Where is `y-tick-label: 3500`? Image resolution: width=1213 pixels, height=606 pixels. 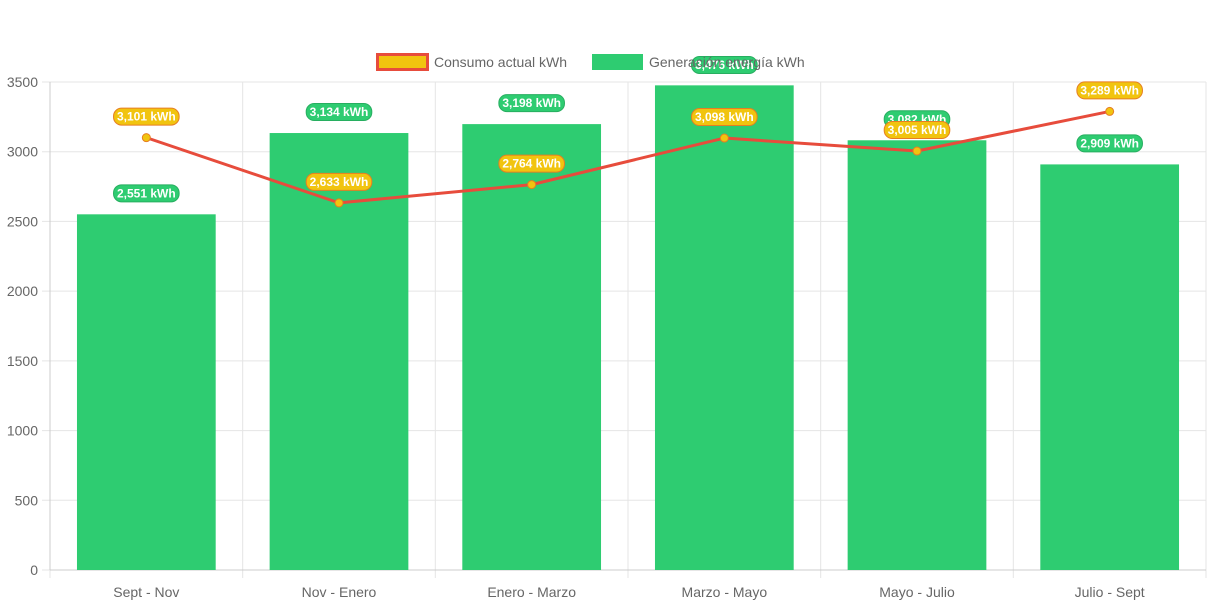 y-tick-label: 3500 is located at coordinates (22, 82).